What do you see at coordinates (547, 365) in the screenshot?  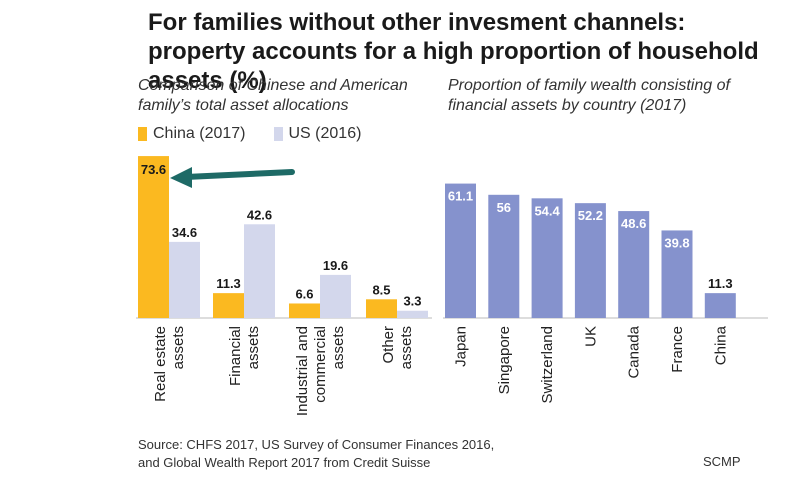 I see `category-label-switzerland: Switzerland` at bounding box center [547, 365].